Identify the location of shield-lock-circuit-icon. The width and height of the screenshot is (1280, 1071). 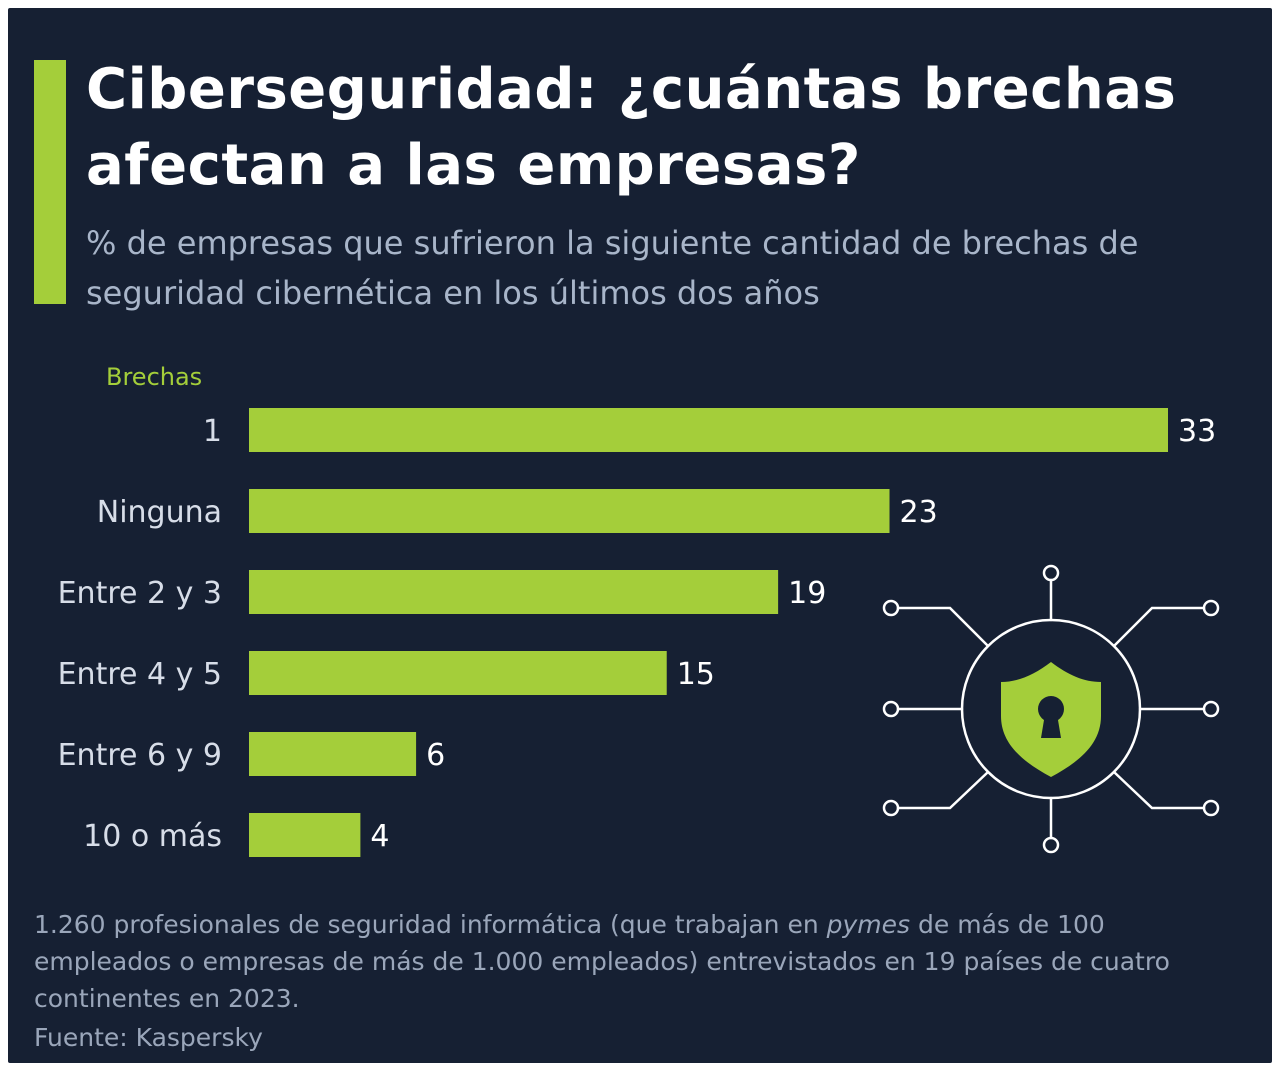
(1051, 709).